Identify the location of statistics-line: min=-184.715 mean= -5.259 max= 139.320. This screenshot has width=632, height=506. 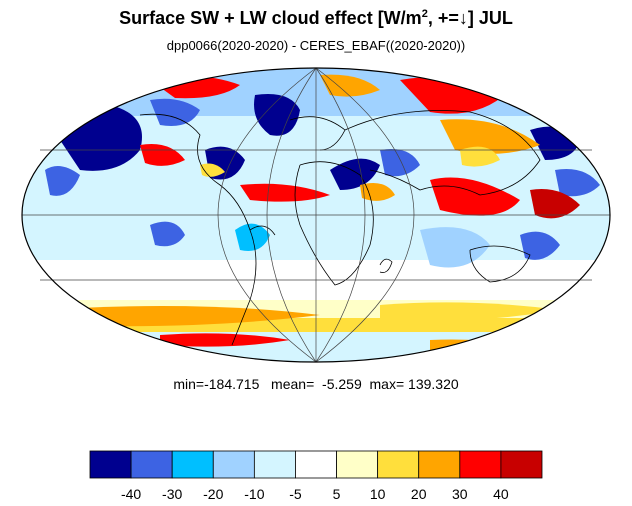
(316, 384).